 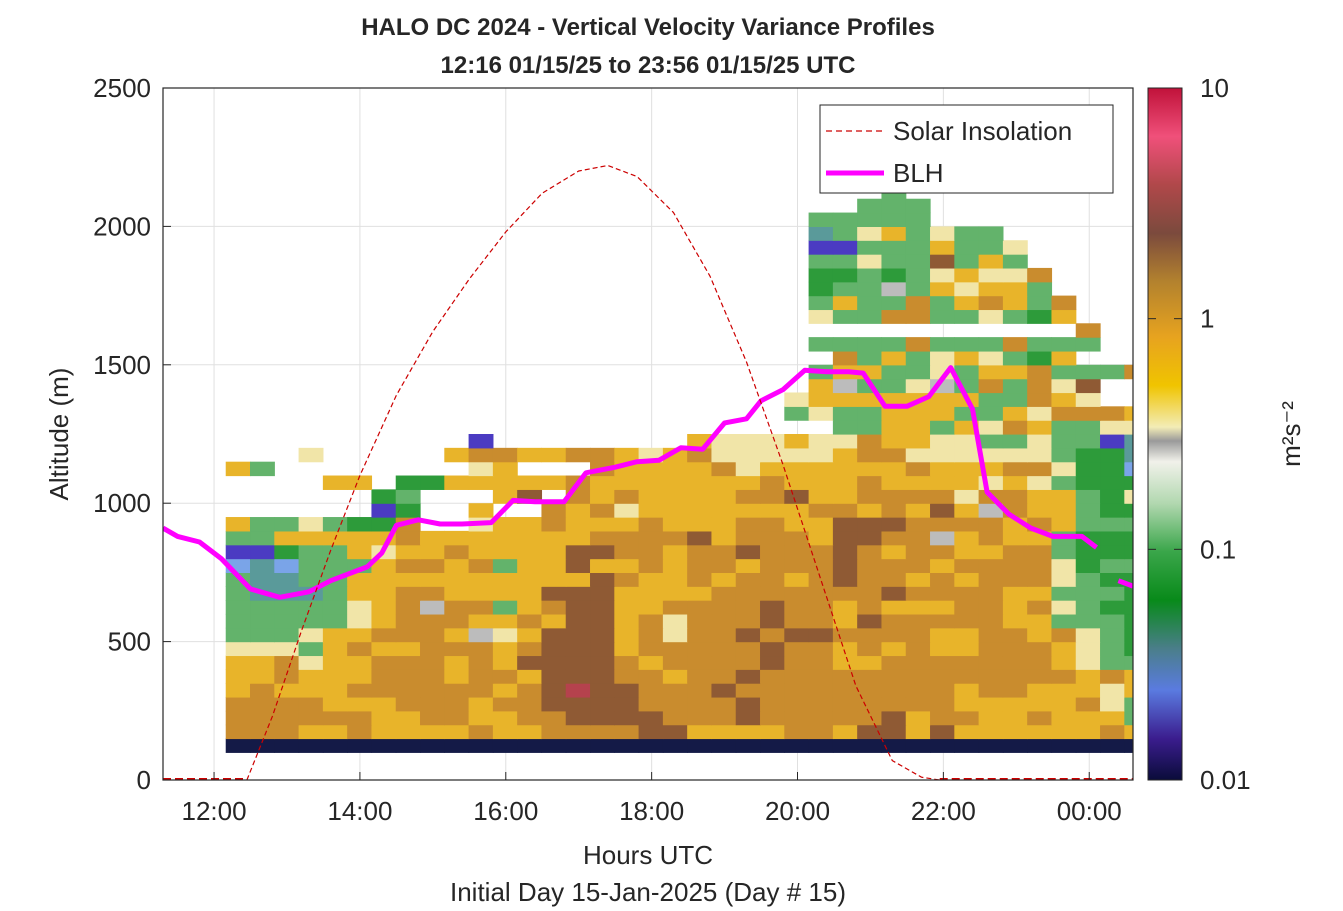 I want to click on x-tick-label: 00:00, so click(x=1089, y=811).